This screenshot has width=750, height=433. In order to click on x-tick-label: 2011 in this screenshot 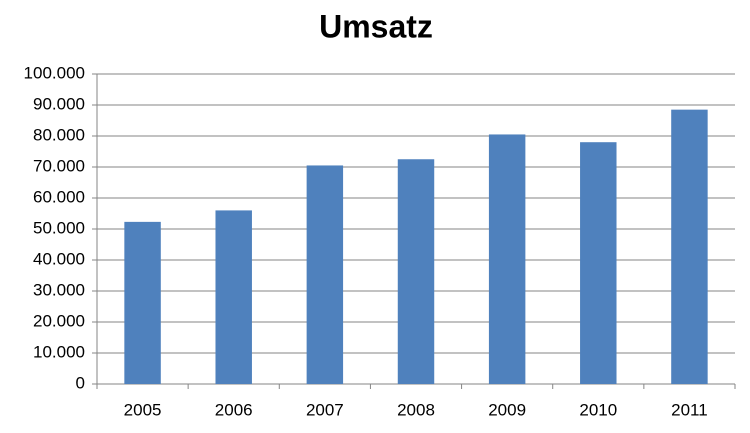, I will do `click(689, 409)`.